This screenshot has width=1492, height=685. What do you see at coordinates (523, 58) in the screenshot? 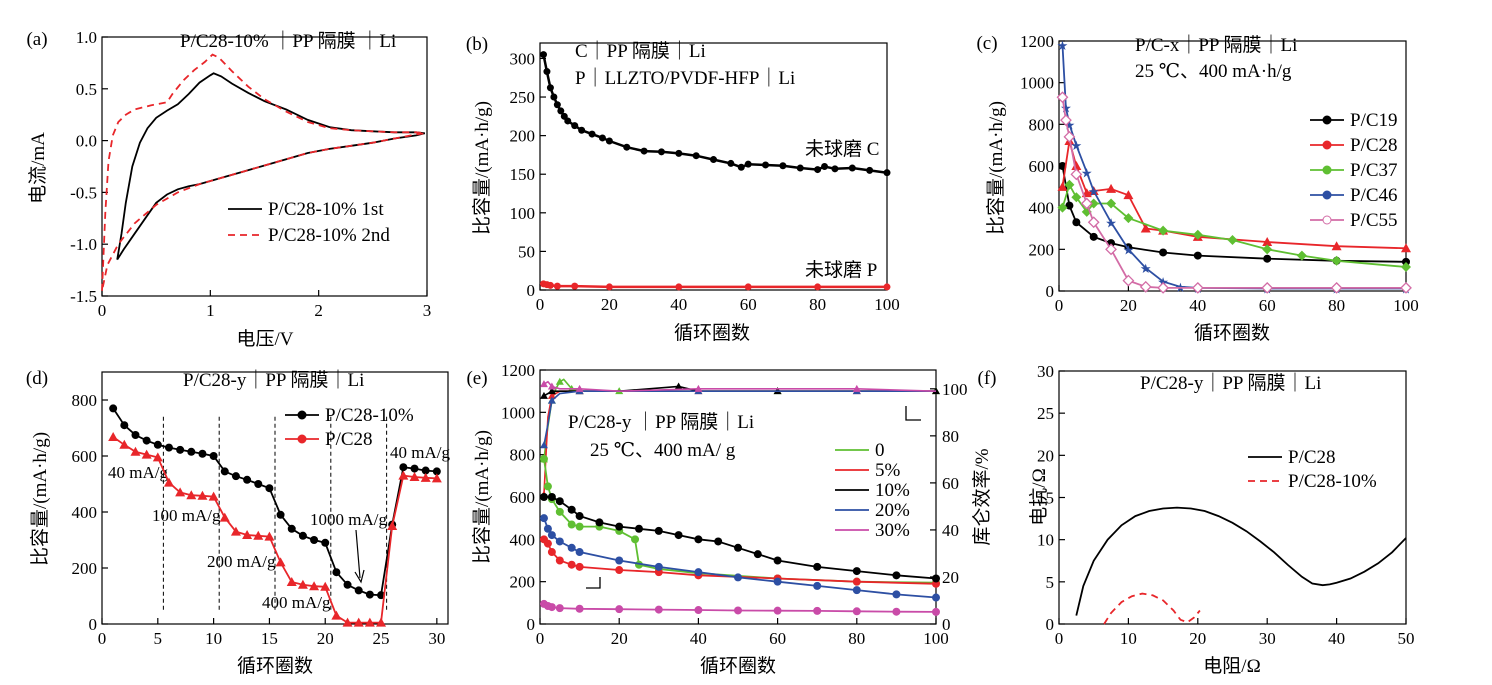
I see `y-tick-label: 300` at bounding box center [523, 58].